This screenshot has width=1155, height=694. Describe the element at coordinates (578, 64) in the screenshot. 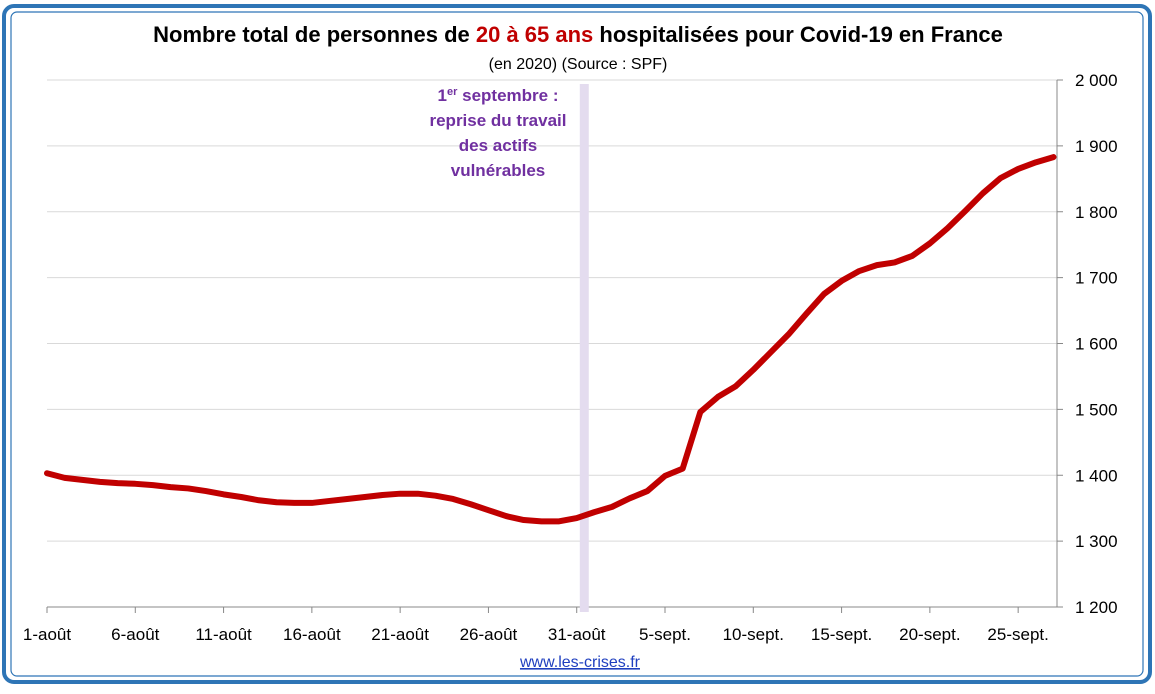

I see `chart-subtitle: (en 2020) (Source : SPF)` at that location.